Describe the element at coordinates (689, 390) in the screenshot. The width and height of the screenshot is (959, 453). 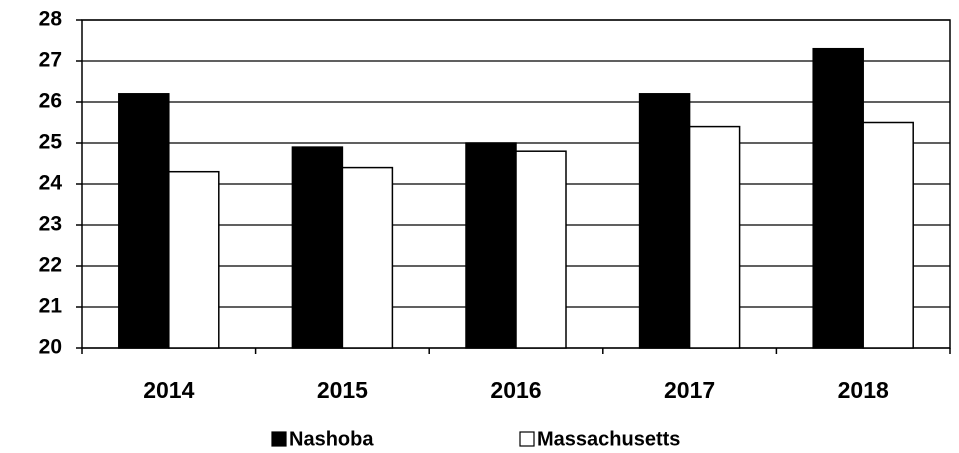
I see `x-tick-label: 2017` at that location.